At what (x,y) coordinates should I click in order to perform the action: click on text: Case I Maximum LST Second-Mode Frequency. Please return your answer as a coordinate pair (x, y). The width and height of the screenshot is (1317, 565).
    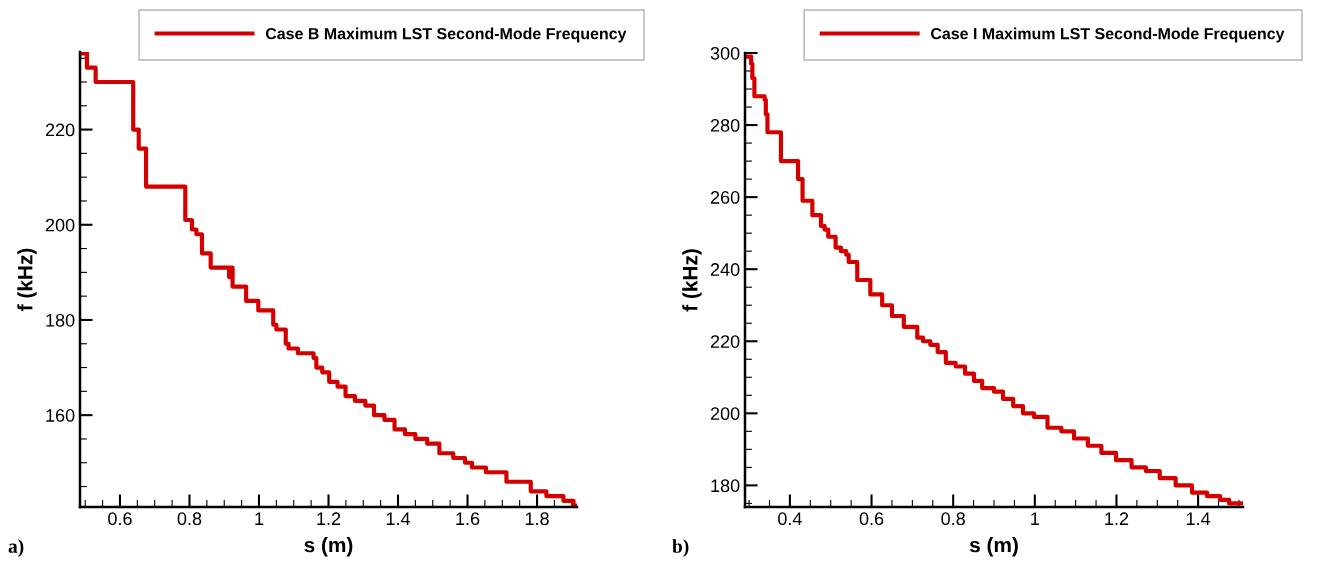
    Looking at the image, I should click on (1108, 35).